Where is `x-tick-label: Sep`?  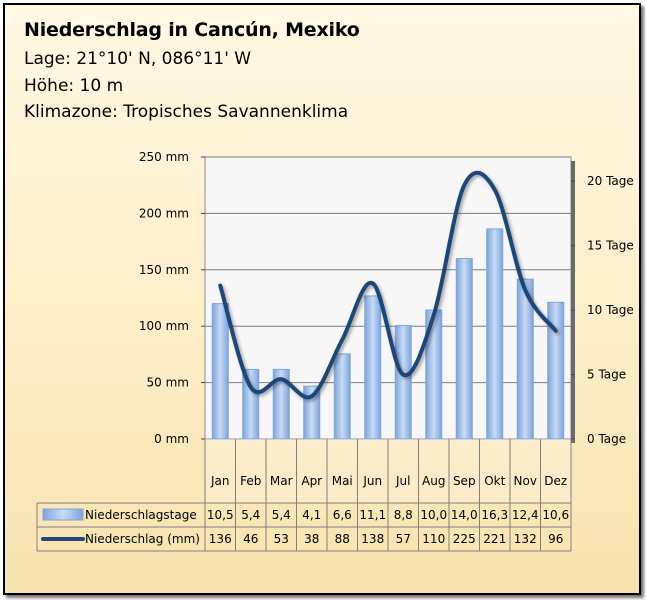 x-tick-label: Sep is located at coordinates (464, 481).